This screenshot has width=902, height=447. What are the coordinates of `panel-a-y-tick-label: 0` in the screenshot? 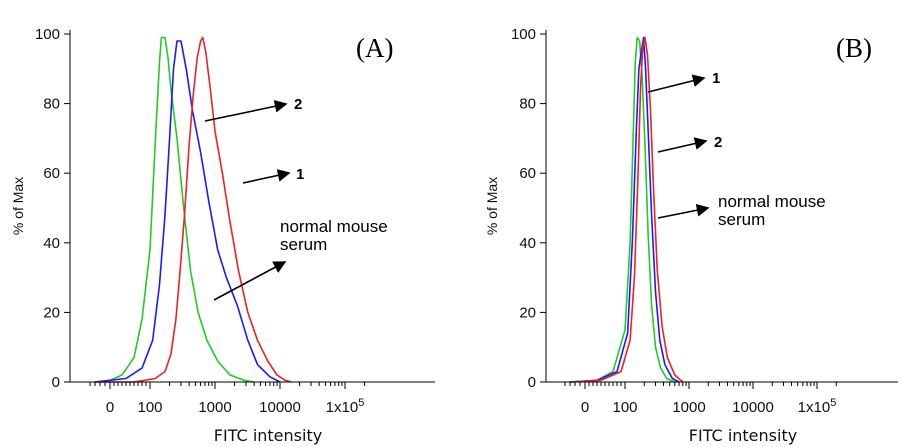 It's located at (56, 382).